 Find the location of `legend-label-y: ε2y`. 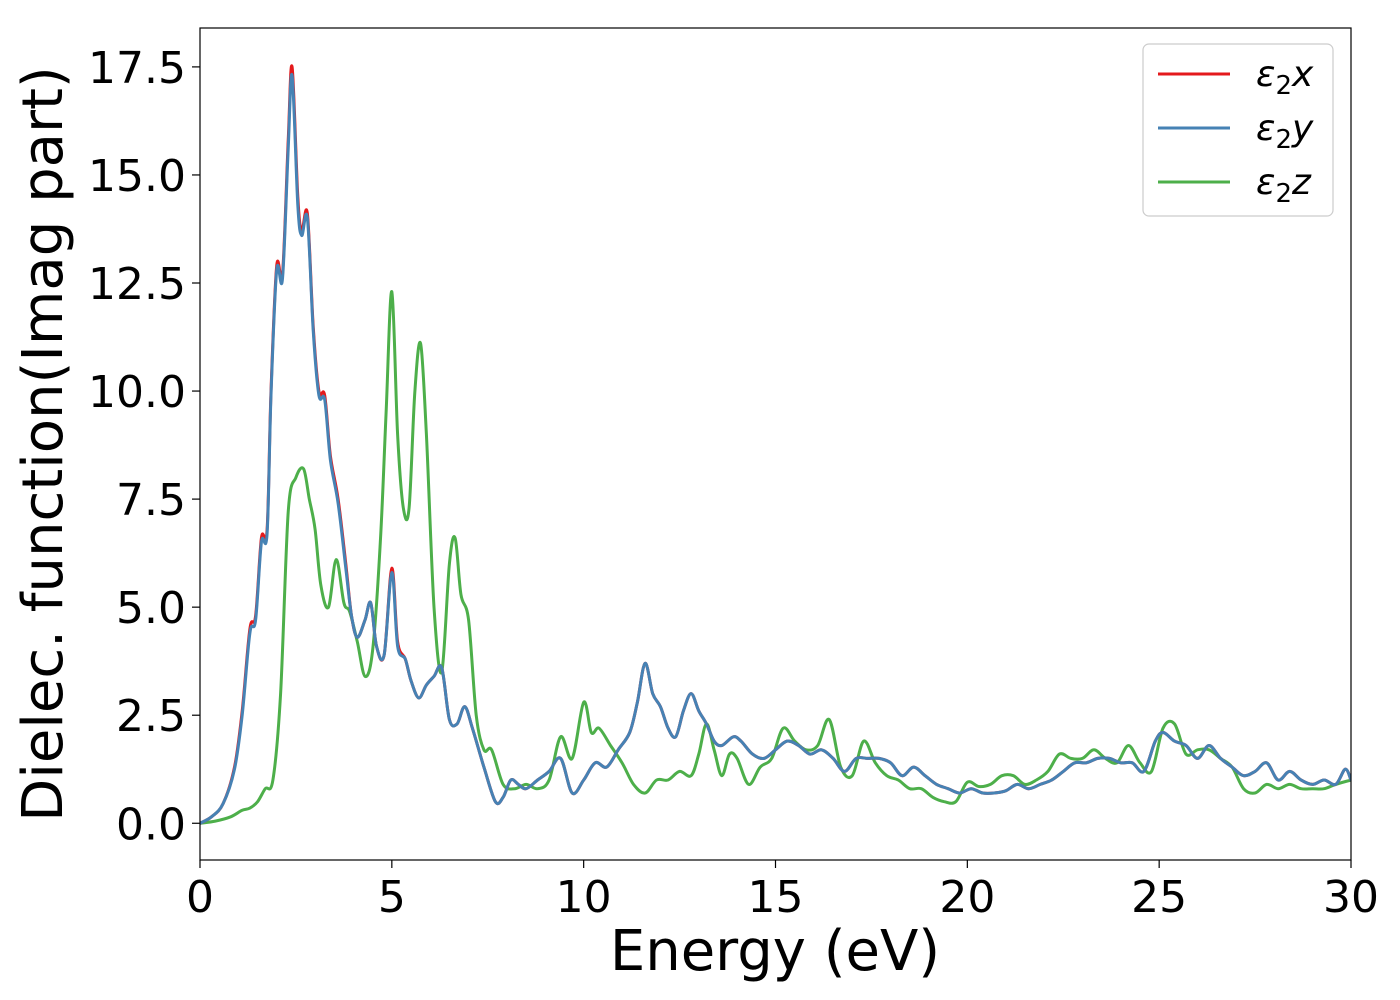

legend-label-y: ε2y is located at coordinates (1285, 131).